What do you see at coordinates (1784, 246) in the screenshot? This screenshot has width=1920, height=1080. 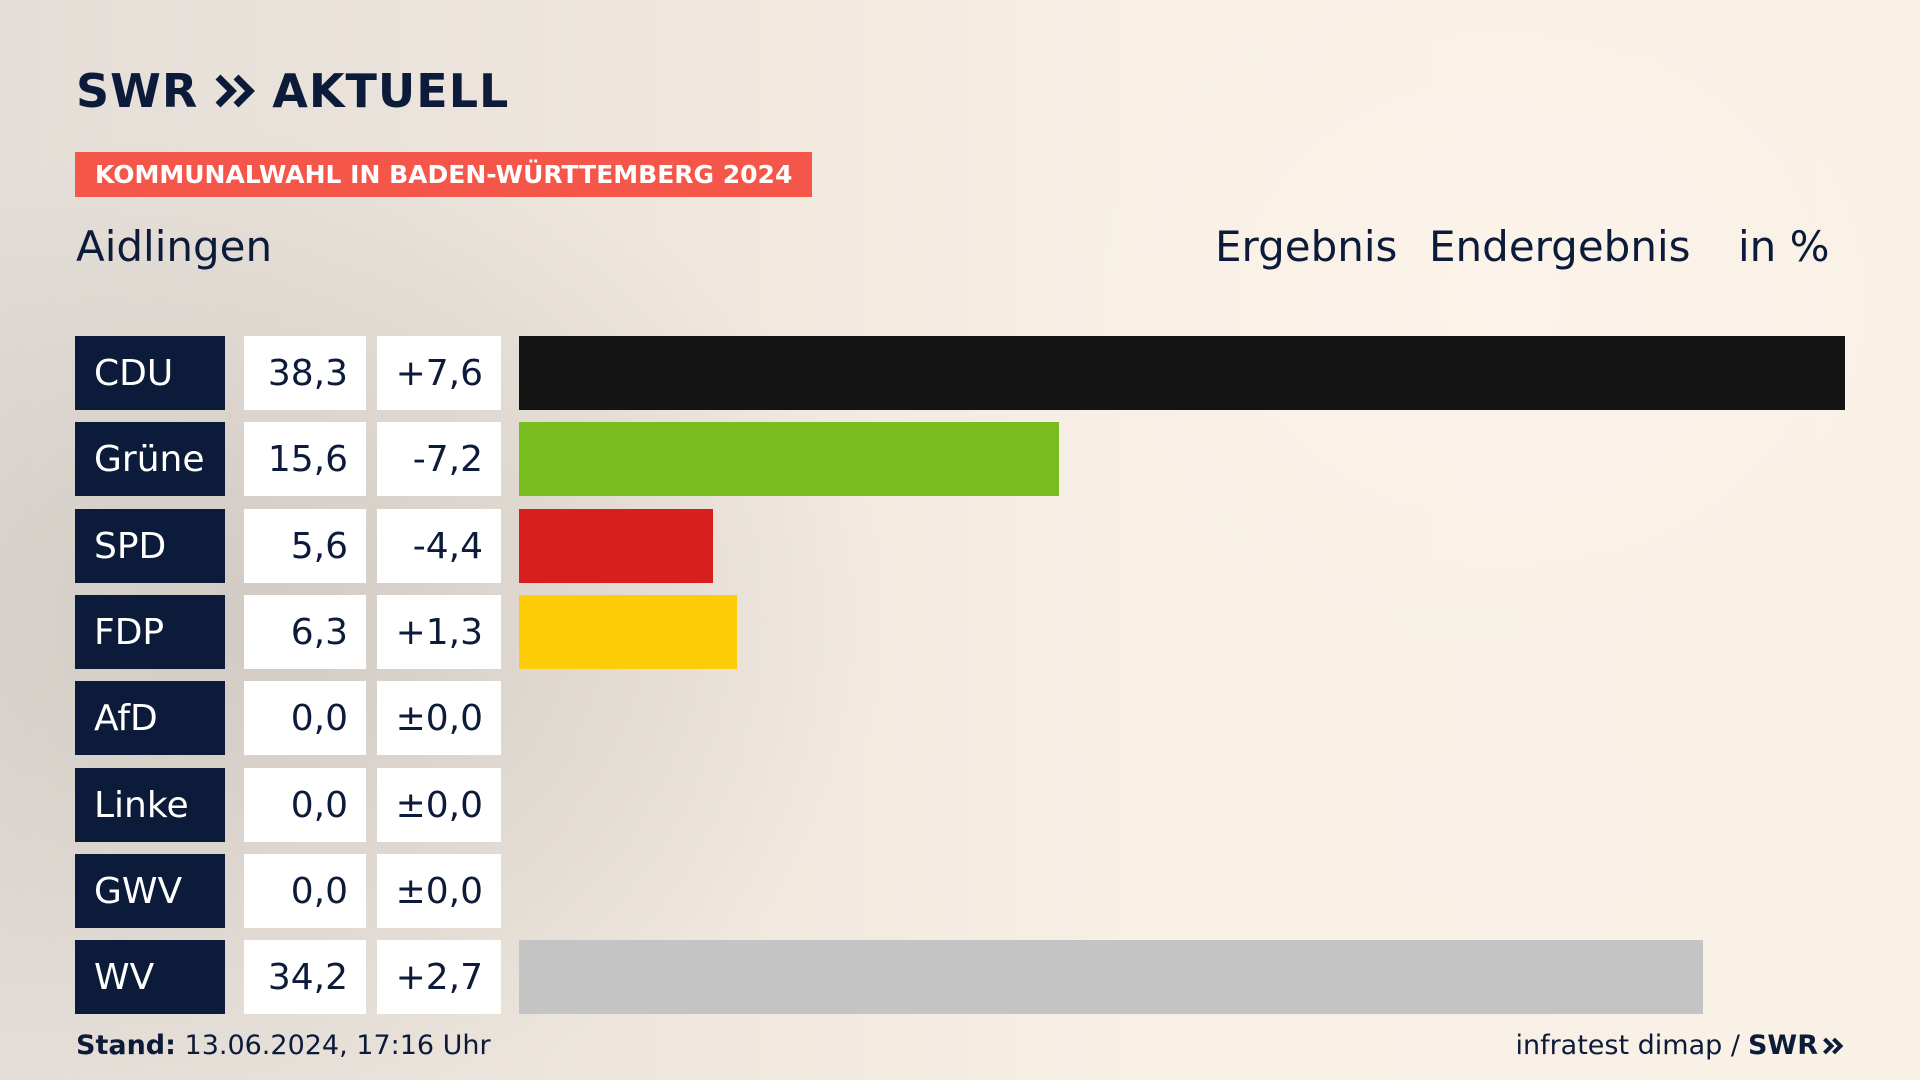 I see `header-unit: in %` at bounding box center [1784, 246].